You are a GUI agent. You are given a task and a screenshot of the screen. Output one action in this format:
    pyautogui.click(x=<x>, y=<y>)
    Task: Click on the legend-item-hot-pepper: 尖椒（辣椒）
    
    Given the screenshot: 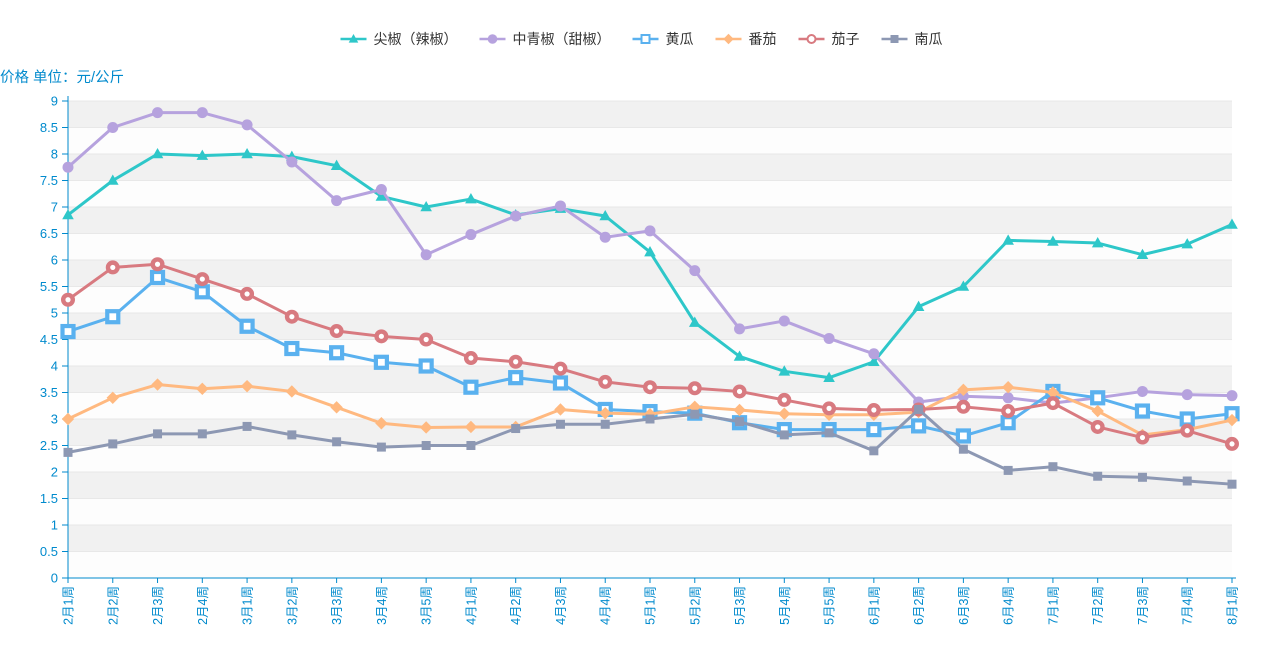 What is the action you would take?
    pyautogui.click(x=399, y=39)
    